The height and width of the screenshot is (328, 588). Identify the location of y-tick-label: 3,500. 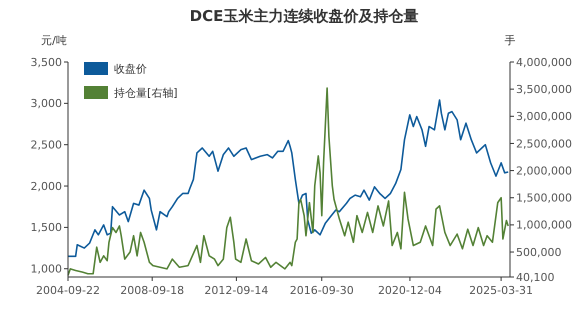
(46, 62).